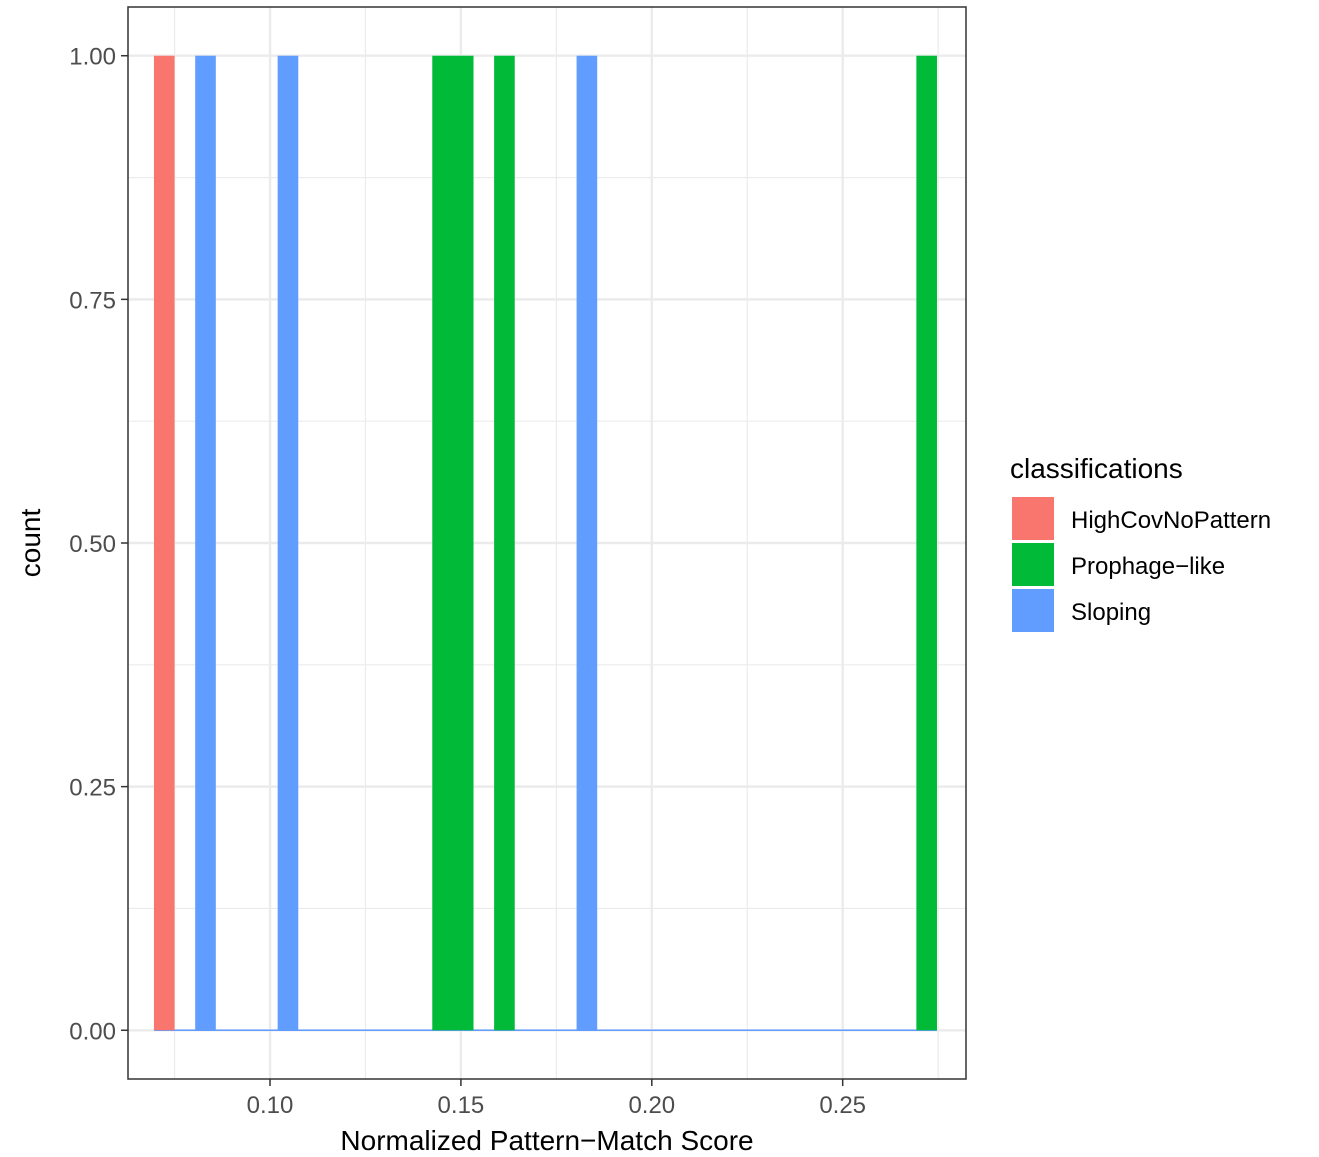 This screenshot has height=1157, width=1319. What do you see at coordinates (556, 1099) in the screenshot?
I see `x-axis: 0.10 0.15 0.20 0.25` at bounding box center [556, 1099].